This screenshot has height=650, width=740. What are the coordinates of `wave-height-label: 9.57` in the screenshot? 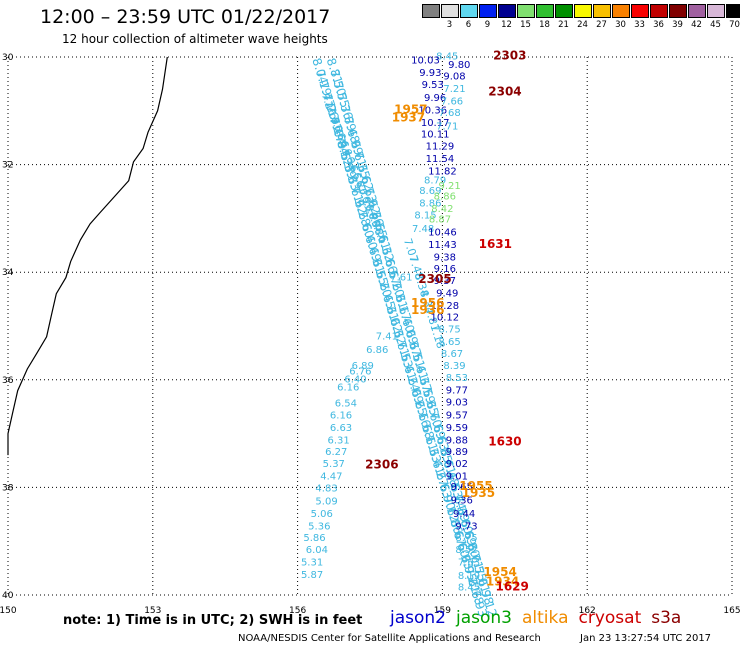 It's located at (457, 416).